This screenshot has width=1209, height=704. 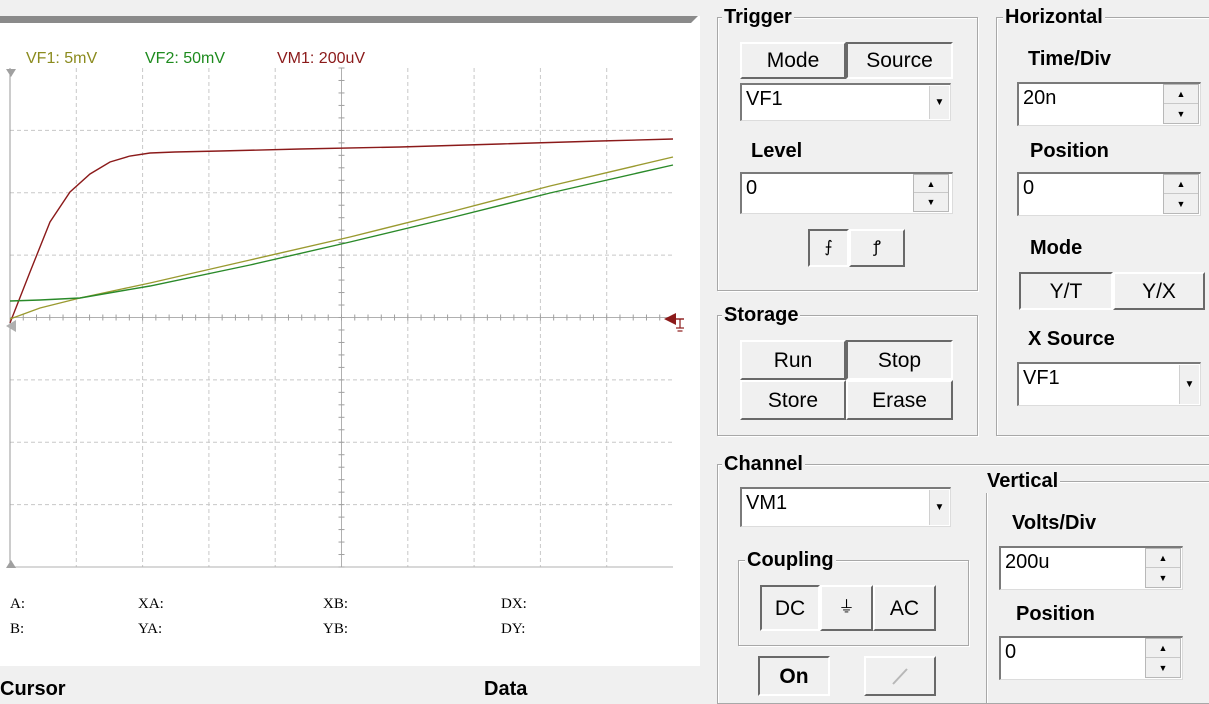 I want to click on trigger-group: Trigger, so click(x=847, y=148).